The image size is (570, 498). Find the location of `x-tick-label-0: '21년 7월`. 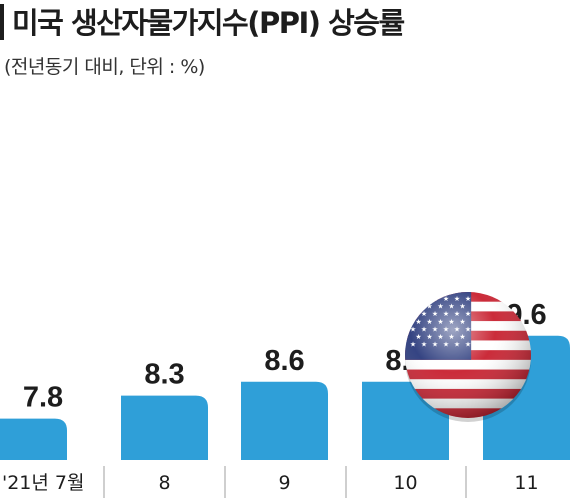

x-tick-label-0: '21년 7월 is located at coordinates (43, 483).